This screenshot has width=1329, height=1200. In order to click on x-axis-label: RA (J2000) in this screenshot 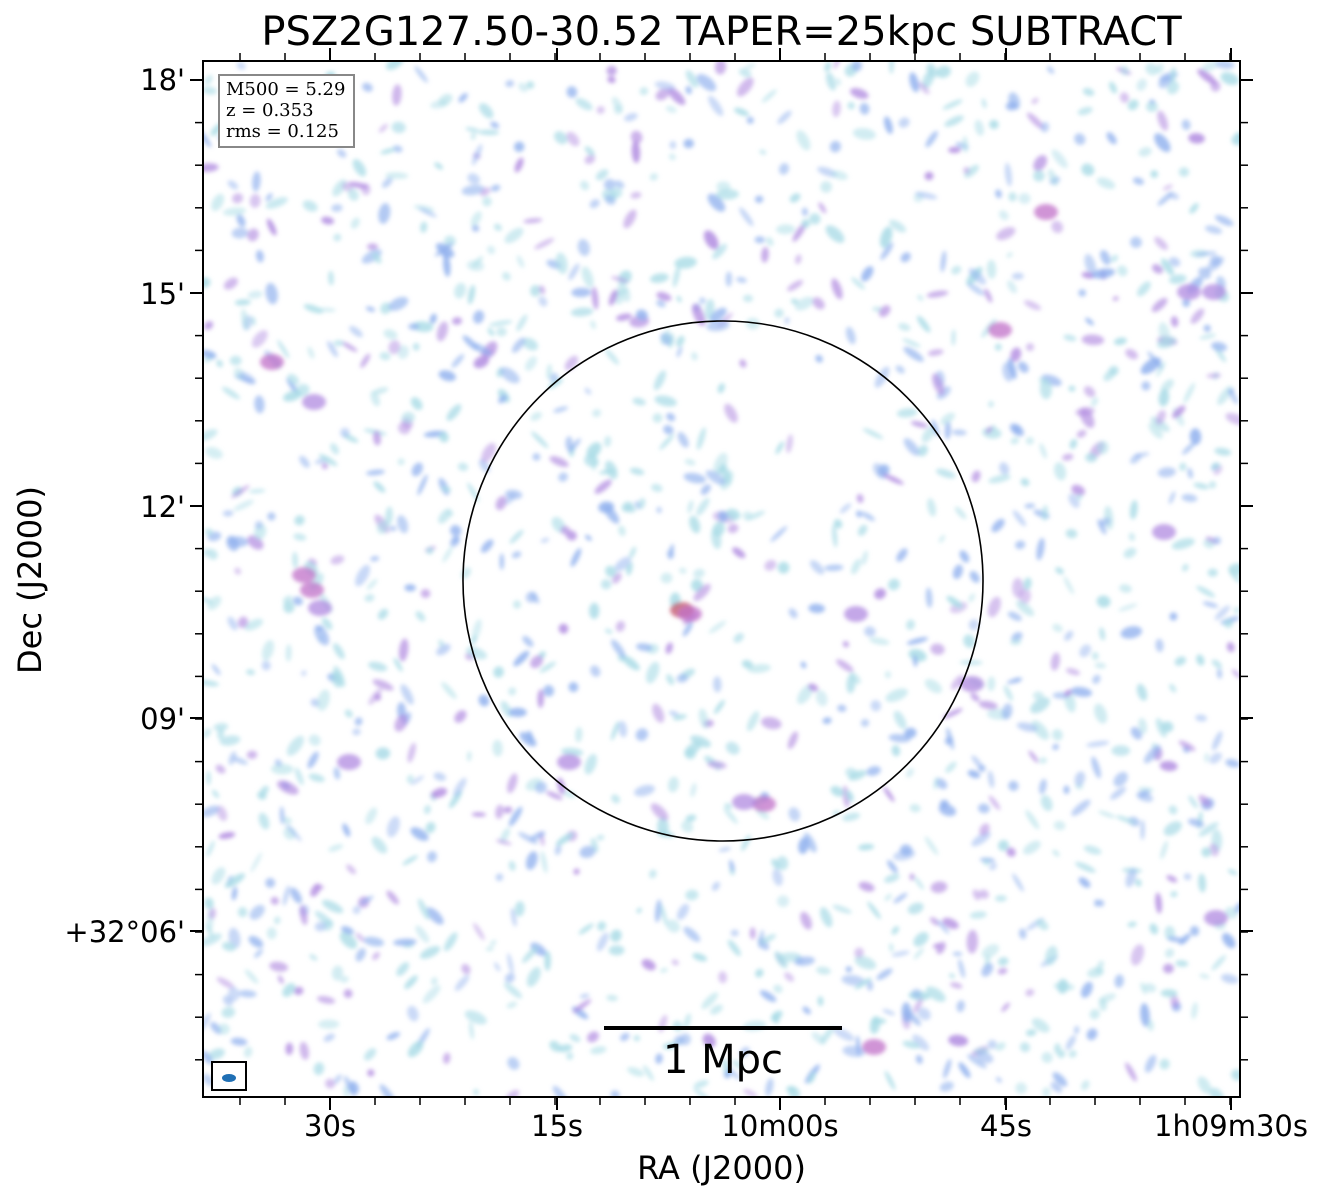, I will do `click(721, 1168)`.